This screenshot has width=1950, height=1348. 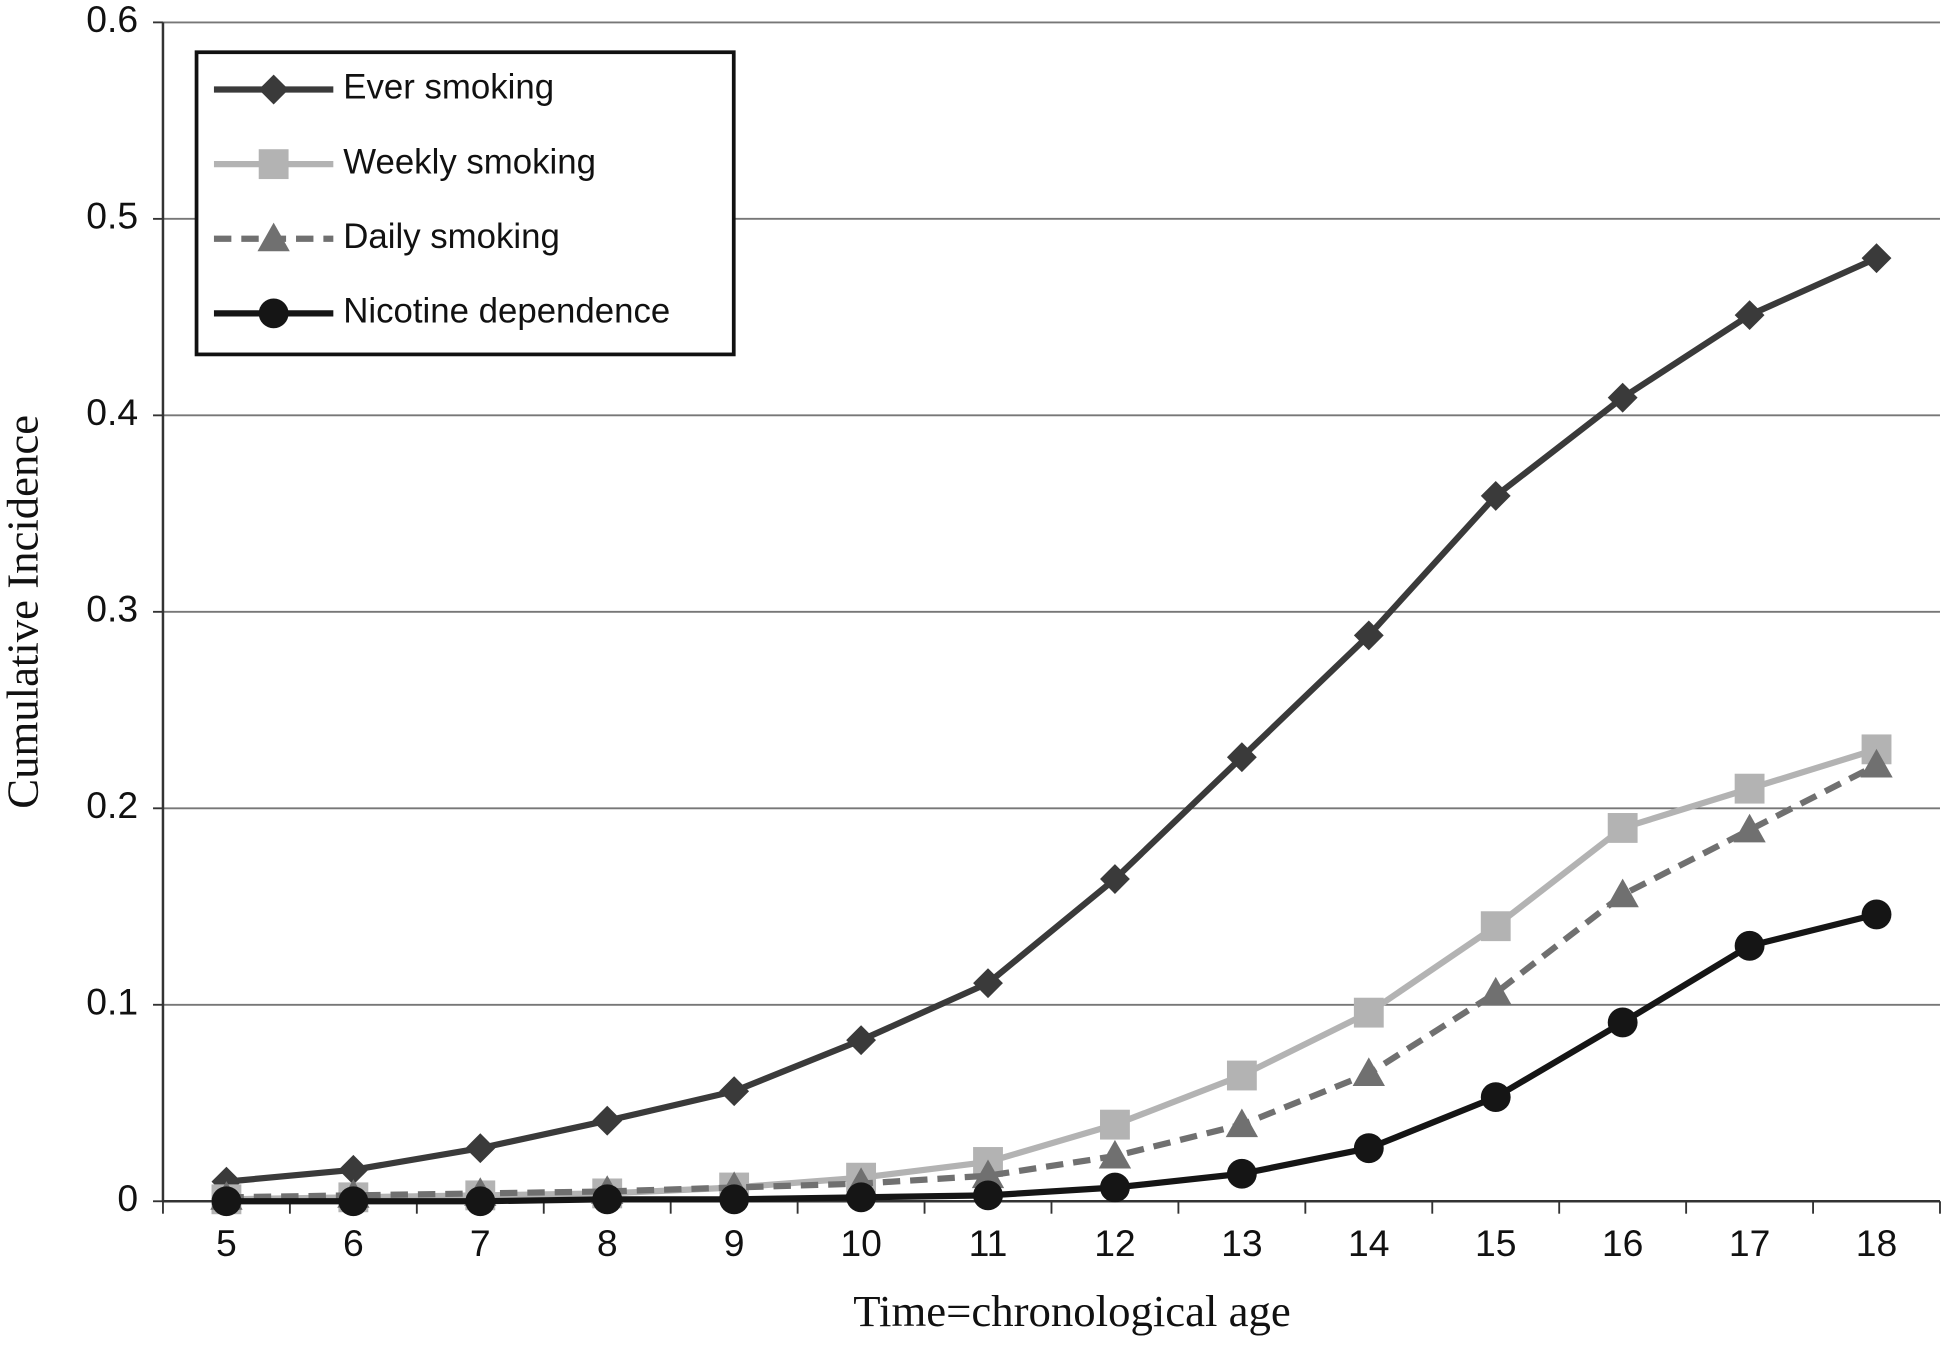 What do you see at coordinates (112, 805) in the screenshot?
I see `y-tick-label: 0.2` at bounding box center [112, 805].